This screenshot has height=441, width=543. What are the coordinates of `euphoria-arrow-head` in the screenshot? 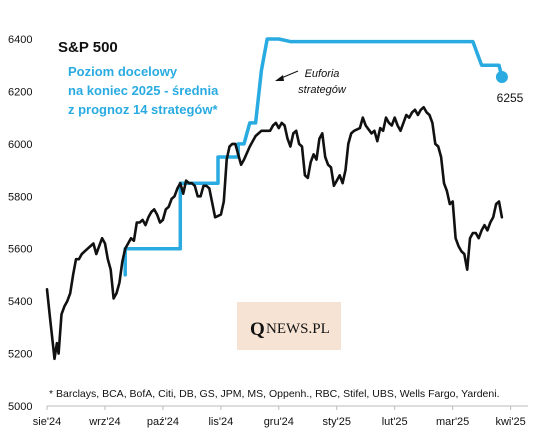 It's located at (279, 78).